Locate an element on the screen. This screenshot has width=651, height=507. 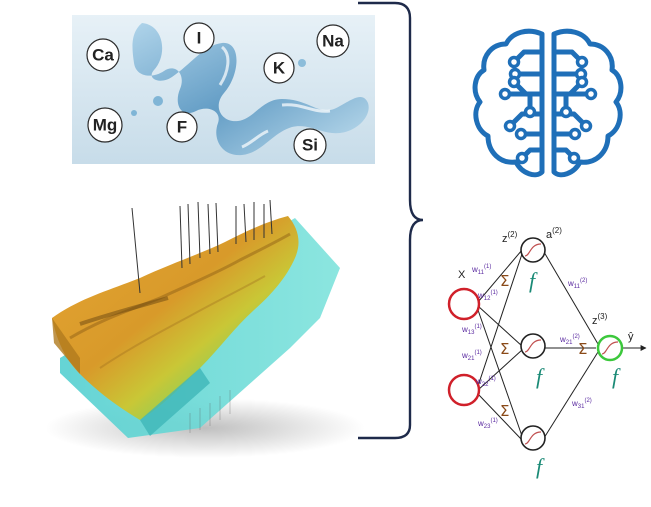
element-bubble-f: F is located at coordinates (182, 127).